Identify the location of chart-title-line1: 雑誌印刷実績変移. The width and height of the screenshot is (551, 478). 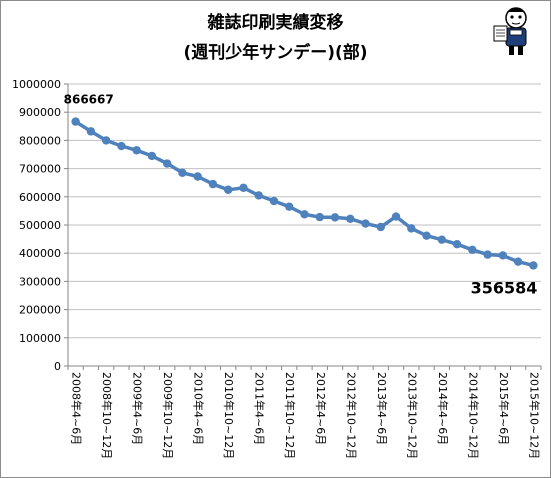
(275, 23).